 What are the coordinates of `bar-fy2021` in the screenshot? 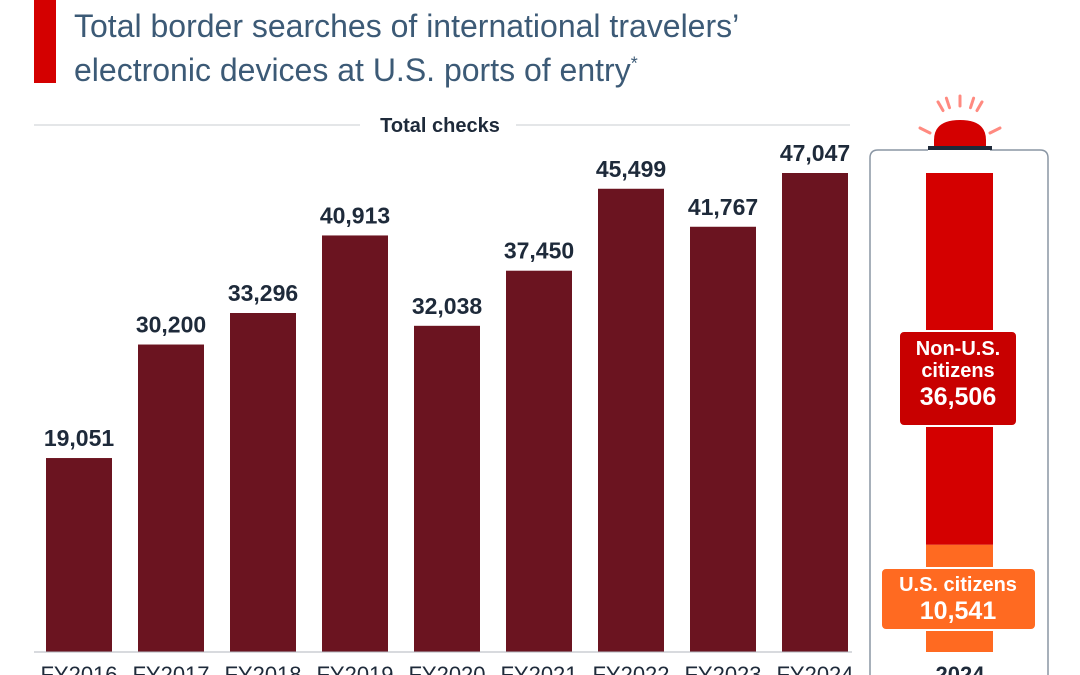 It's located at (539, 461).